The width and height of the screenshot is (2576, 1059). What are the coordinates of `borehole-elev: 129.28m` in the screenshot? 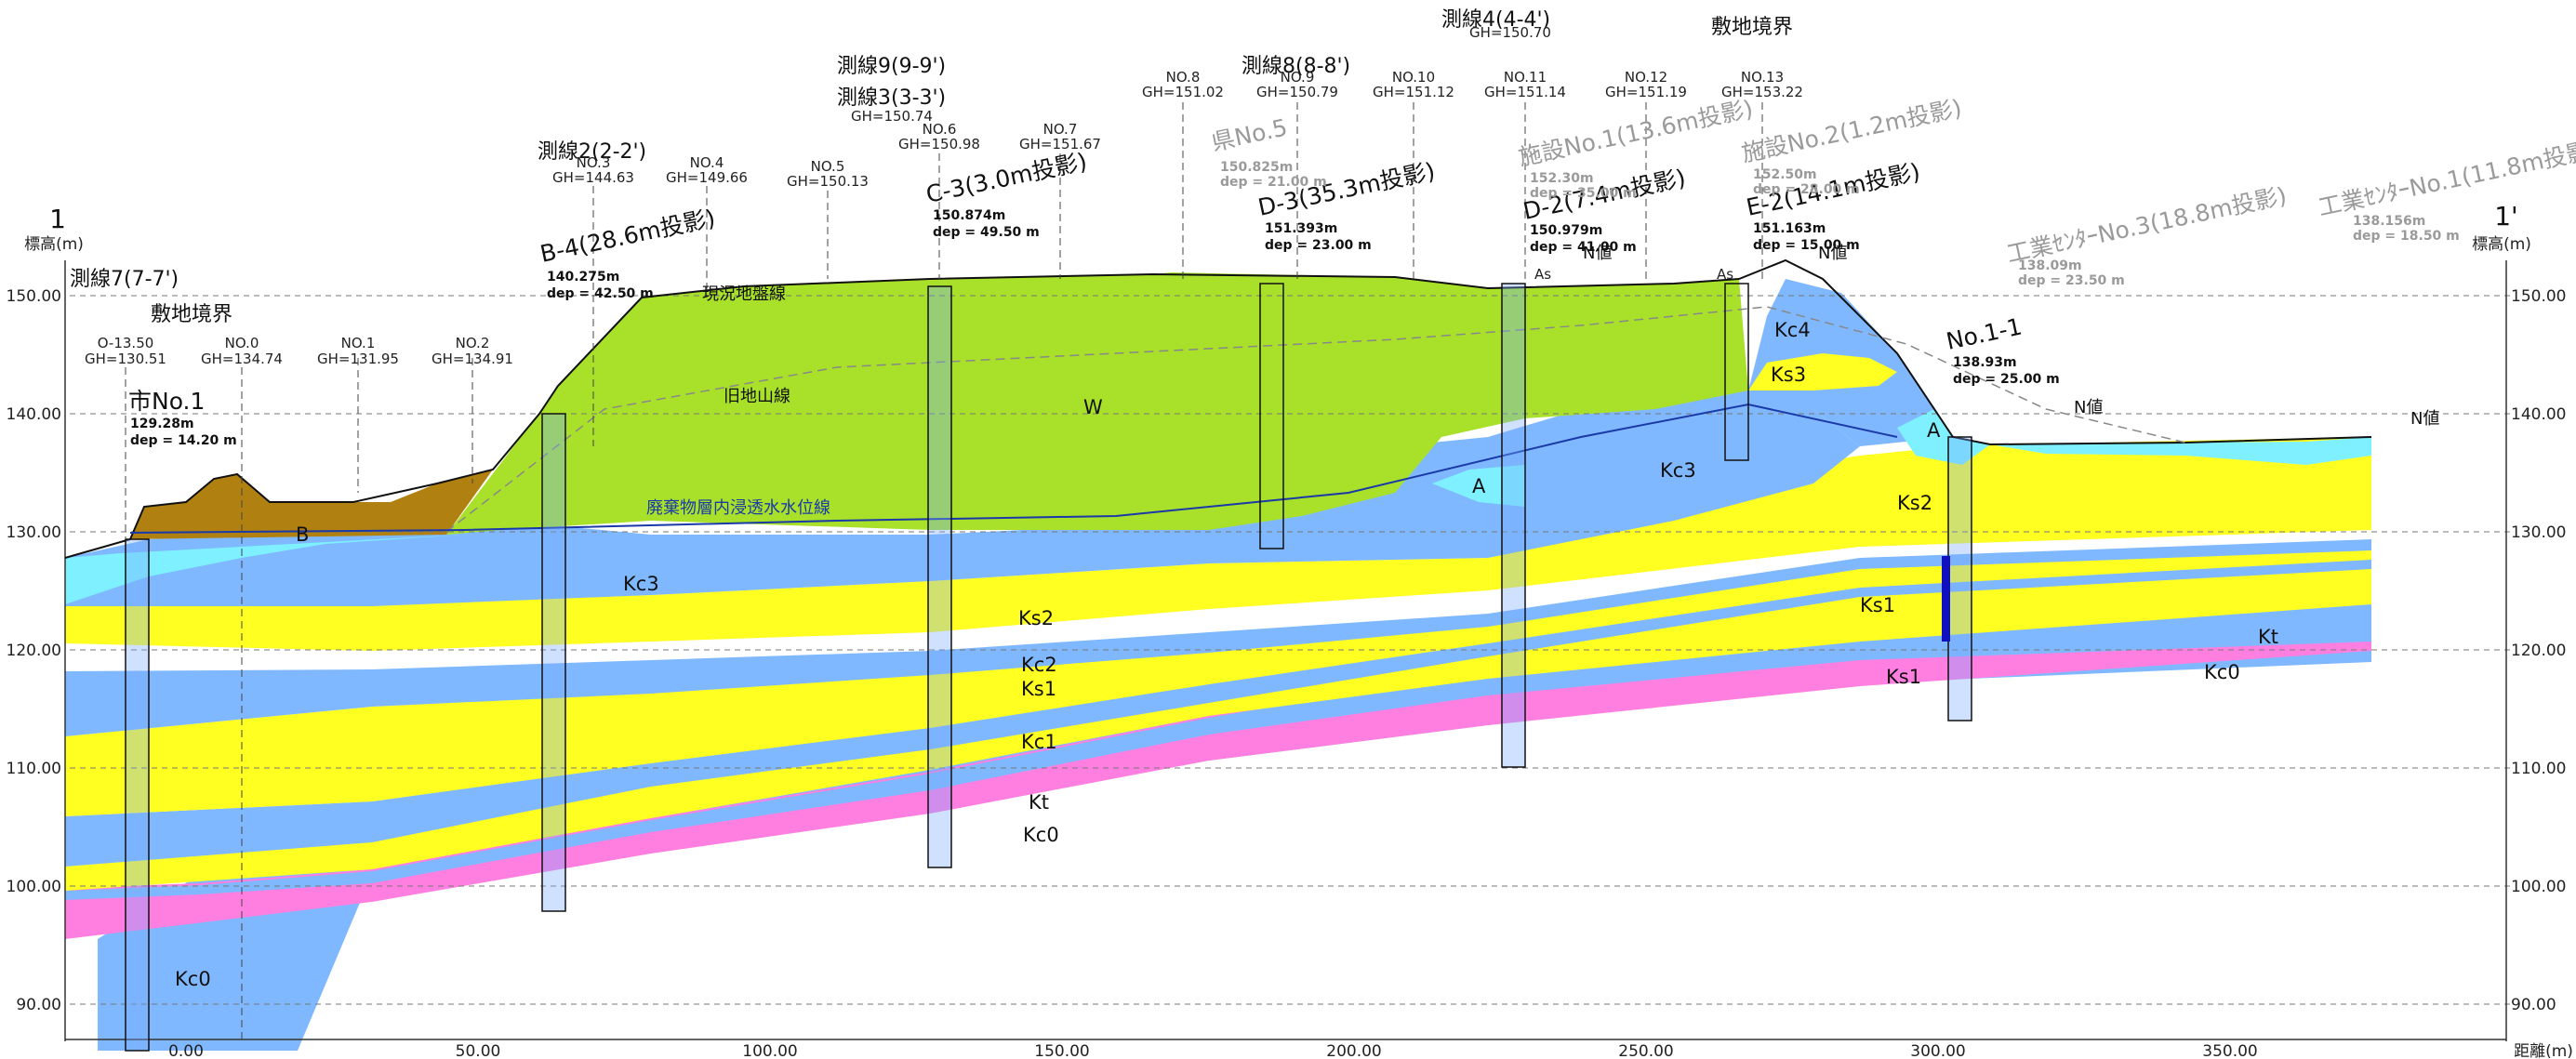 It's located at (162, 424).